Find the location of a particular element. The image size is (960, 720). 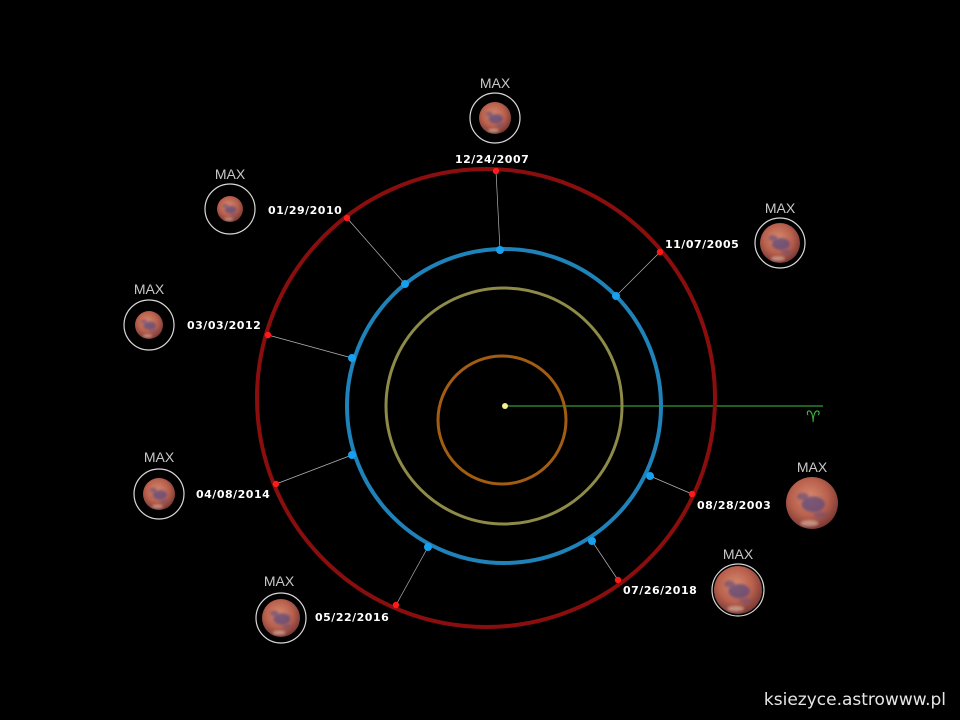

venus-orbit is located at coordinates (504, 406).